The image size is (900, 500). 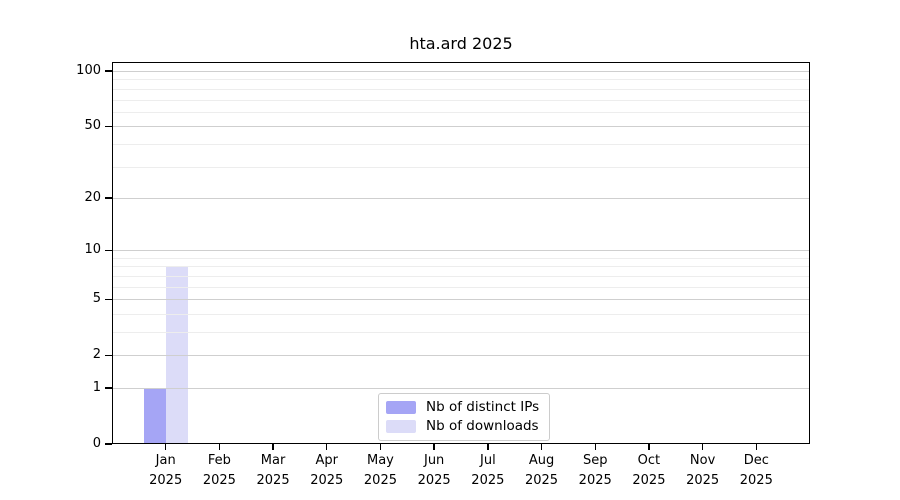 I want to click on legend-item-downloads: Nb of downloads, so click(x=462, y=426).